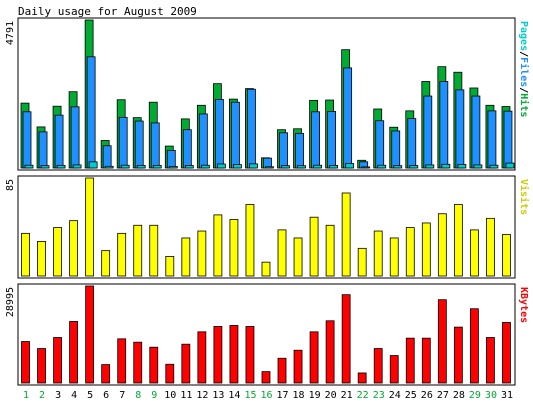 The height and width of the screenshot is (405, 533). I want to click on legend-label: Pages, so click(523, 36).